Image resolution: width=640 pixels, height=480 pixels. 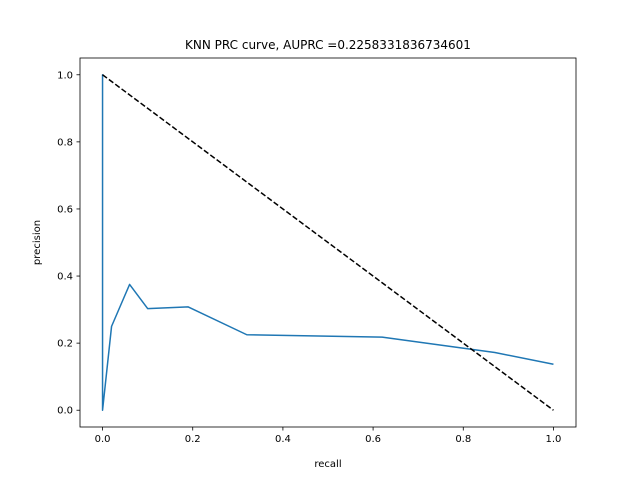 I want to click on y-tick-label: 0.0, so click(x=65, y=411).